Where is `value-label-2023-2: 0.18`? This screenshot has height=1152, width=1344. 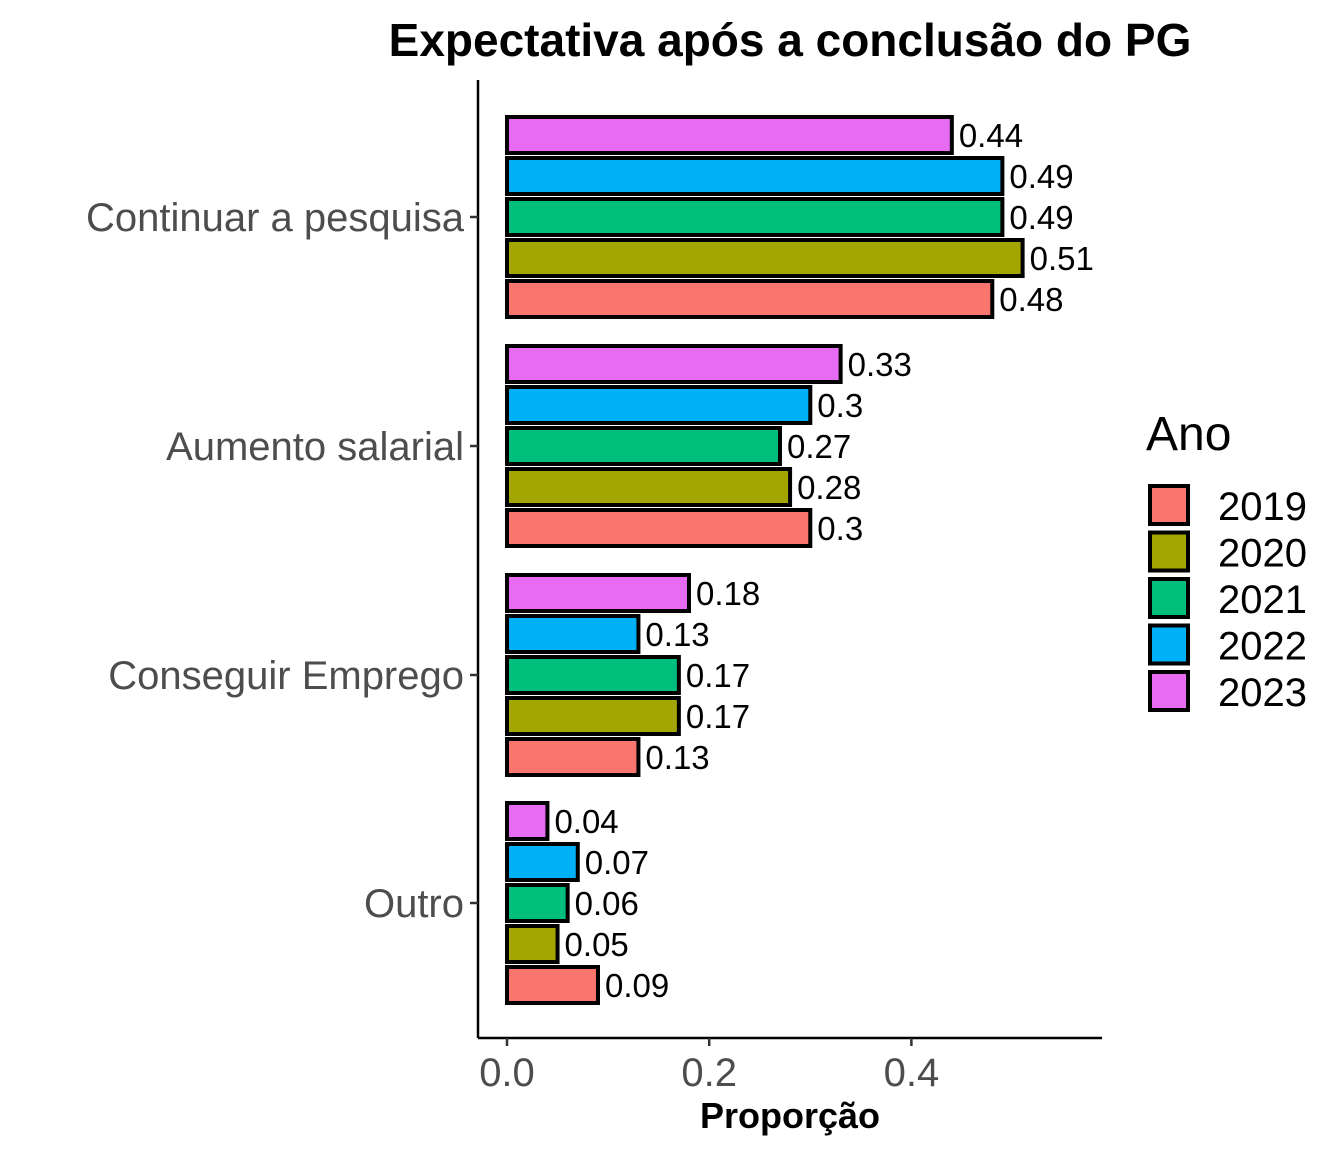
value-label-2023-2: 0.18 is located at coordinates (728, 593).